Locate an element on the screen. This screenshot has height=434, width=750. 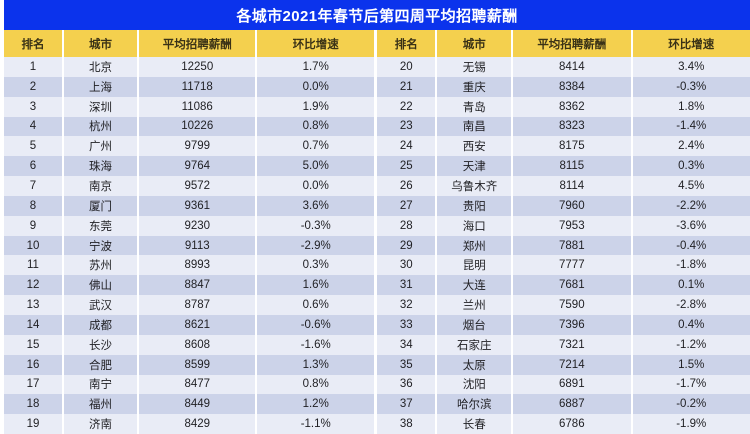
table-row: 6 珠海 9764 5.0% is located at coordinates (190, 166).